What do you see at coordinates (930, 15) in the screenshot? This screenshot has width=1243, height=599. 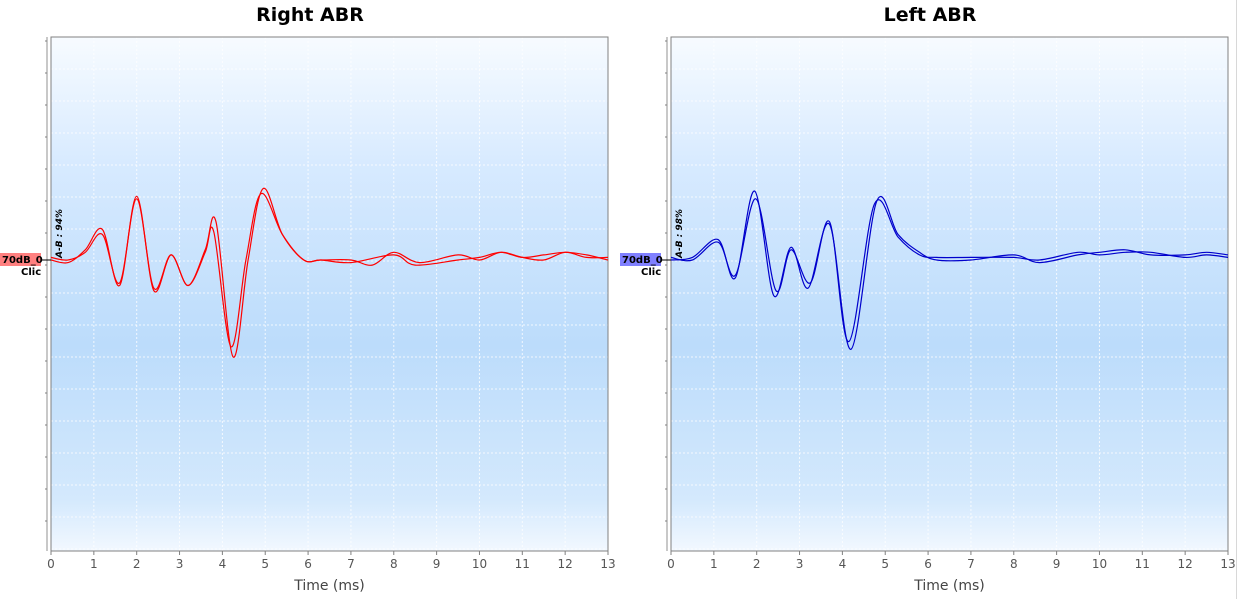 I see `left-abr-title: Left ABR` at bounding box center [930, 15].